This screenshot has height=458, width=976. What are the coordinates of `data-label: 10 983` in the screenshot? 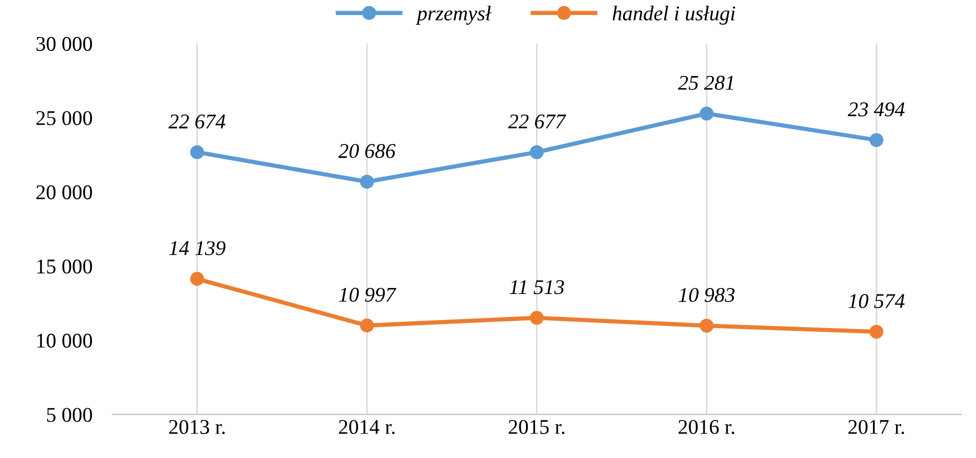 It's located at (706, 295).